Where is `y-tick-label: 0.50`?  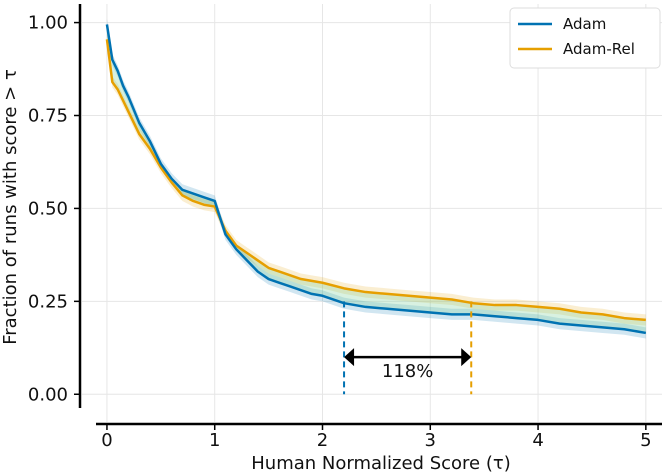
y-tick-label: 0.50 is located at coordinates (48, 208).